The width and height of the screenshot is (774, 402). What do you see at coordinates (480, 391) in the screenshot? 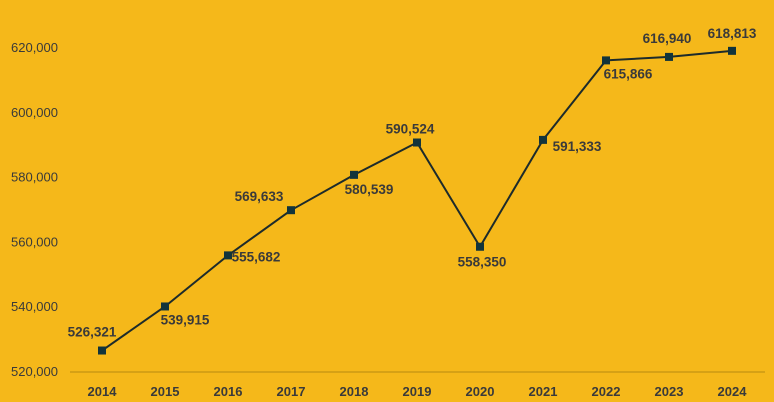
I see `x-tick-label: 2020` at bounding box center [480, 391].